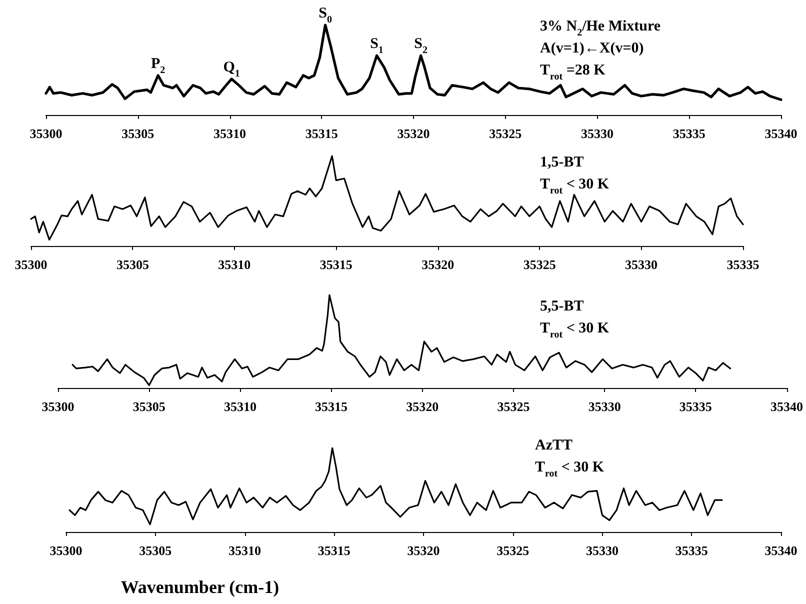  I want to click on annotation: 5,5-BT, so click(562, 306).